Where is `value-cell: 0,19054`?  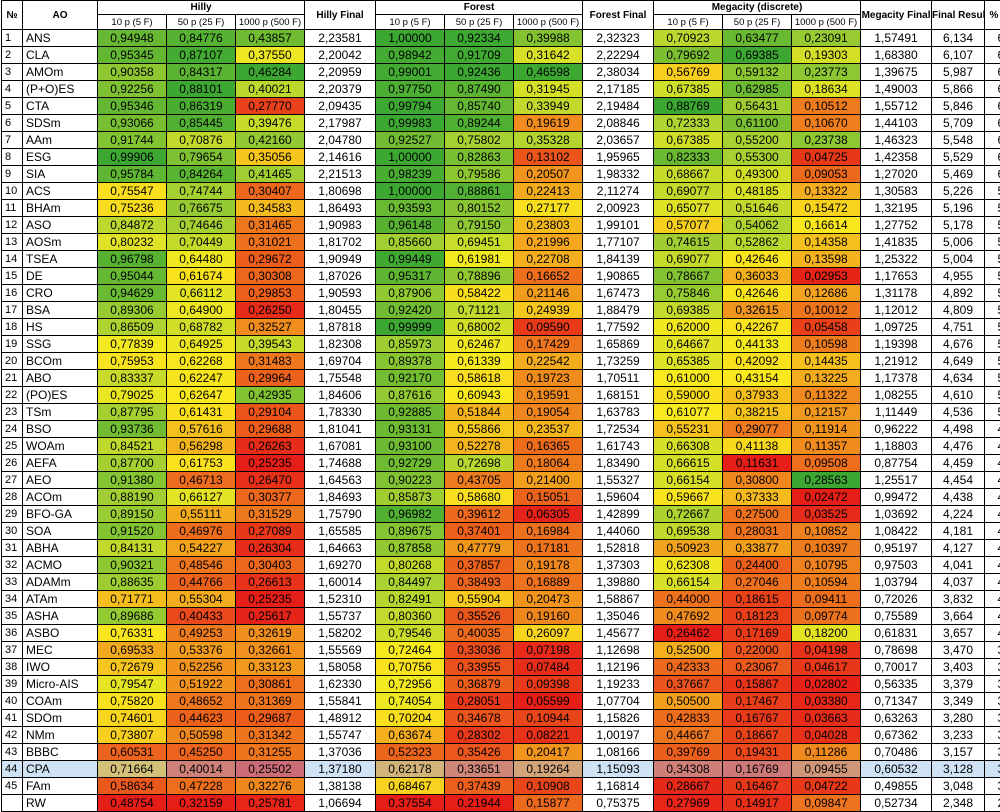 value-cell: 0,19054 is located at coordinates (548, 412).